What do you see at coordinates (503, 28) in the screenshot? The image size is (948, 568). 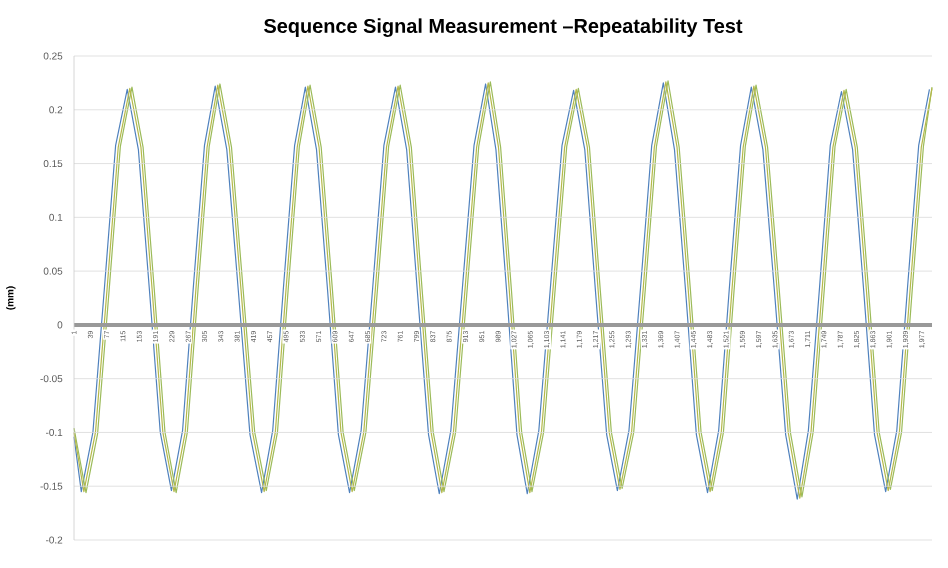 I see `chart-title: Sequence Signal Measurement –Repeatability Test` at bounding box center [503, 28].